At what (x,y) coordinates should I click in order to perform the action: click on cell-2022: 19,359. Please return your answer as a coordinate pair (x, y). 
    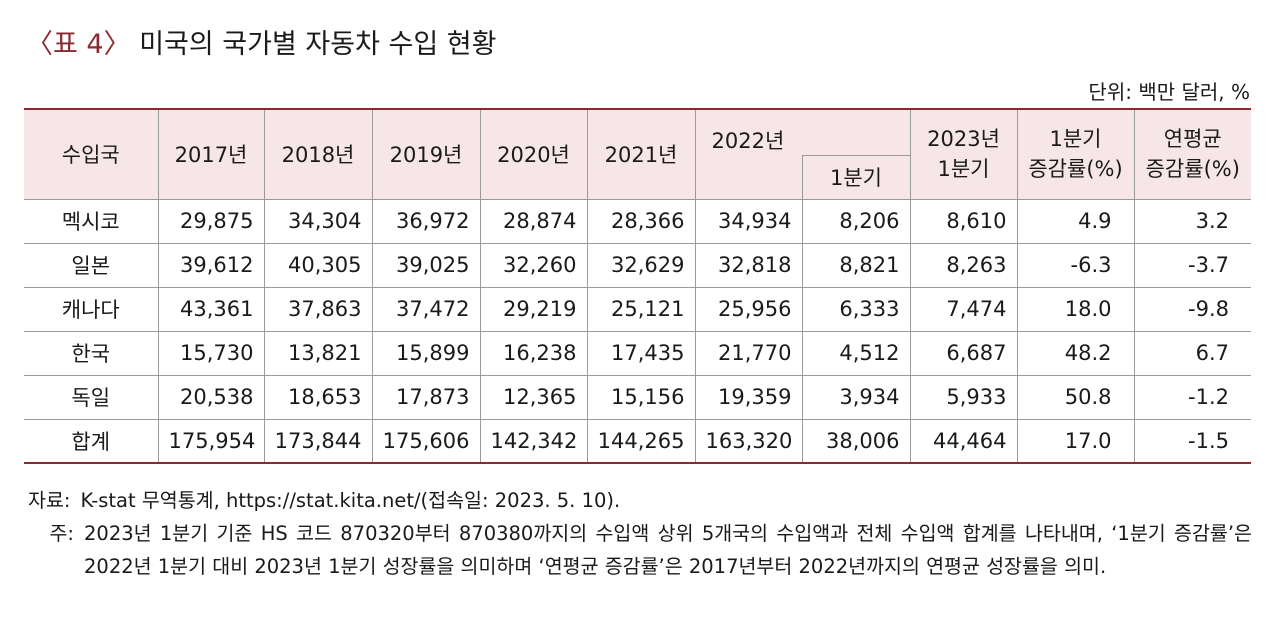
    Looking at the image, I should click on (748, 397).